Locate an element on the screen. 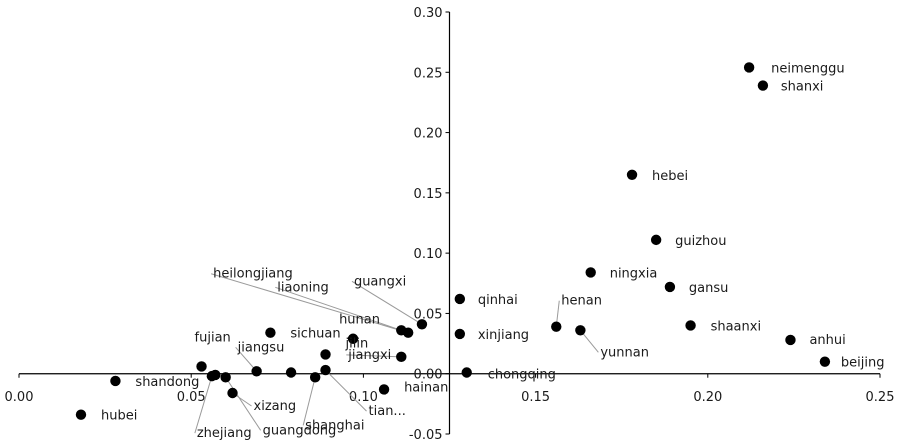 The image size is (899, 446). point-label: hunan is located at coordinates (359, 320).